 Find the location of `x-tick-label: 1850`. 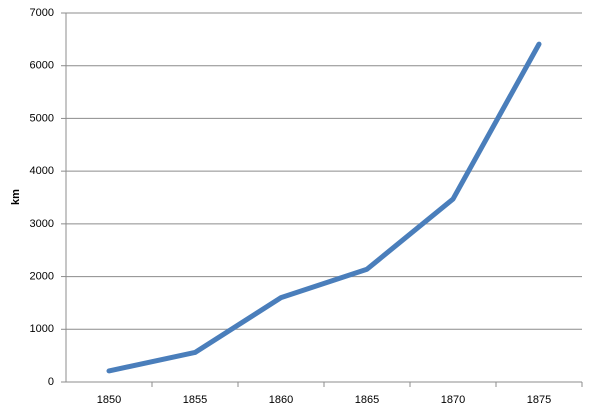

x-tick-label: 1850 is located at coordinates (109, 400).